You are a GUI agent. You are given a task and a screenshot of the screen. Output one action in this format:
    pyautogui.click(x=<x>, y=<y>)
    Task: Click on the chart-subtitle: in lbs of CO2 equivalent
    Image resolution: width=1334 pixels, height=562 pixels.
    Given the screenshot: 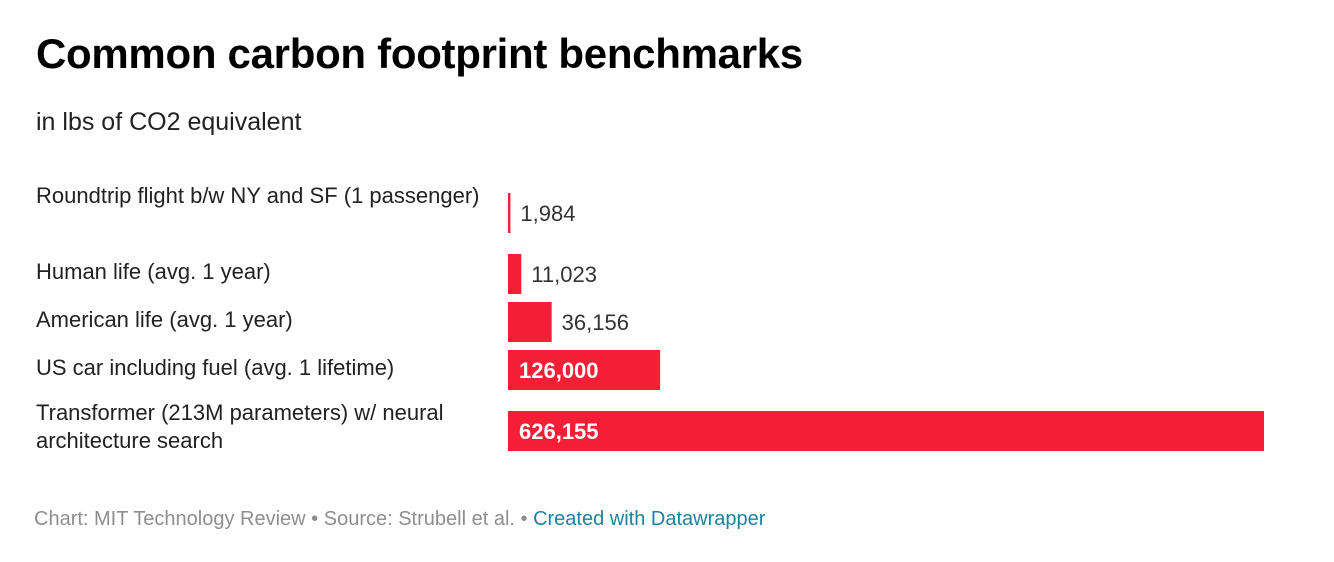 What is the action you would take?
    pyautogui.click(x=169, y=122)
    